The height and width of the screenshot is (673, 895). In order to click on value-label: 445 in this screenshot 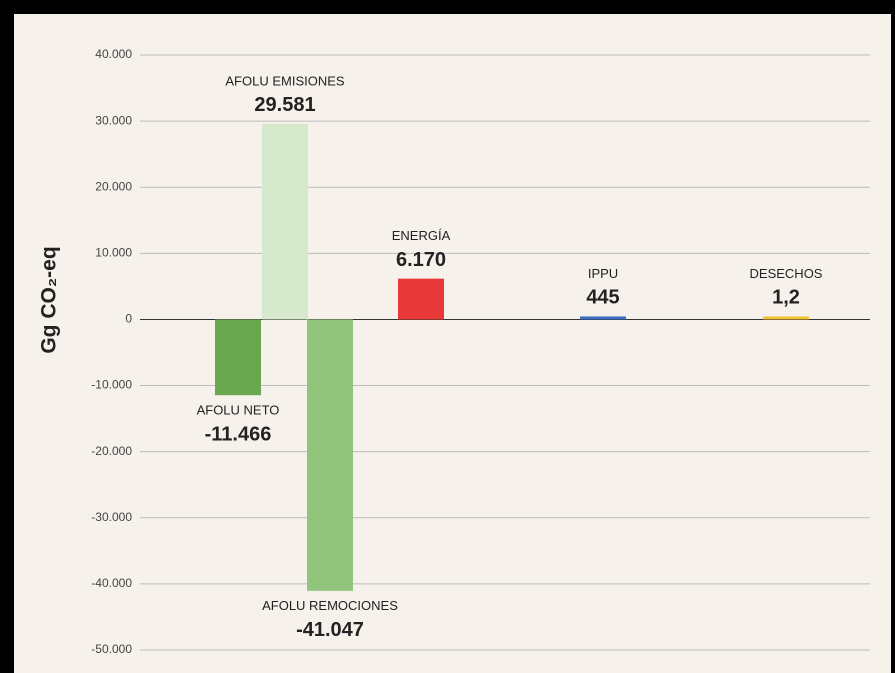, I will do `click(602, 298)`.